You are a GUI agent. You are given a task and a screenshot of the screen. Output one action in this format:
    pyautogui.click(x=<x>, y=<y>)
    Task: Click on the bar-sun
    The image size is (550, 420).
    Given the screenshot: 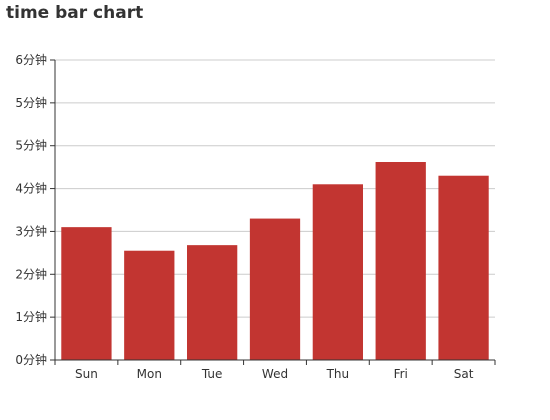 What is the action you would take?
    pyautogui.click(x=86, y=293)
    